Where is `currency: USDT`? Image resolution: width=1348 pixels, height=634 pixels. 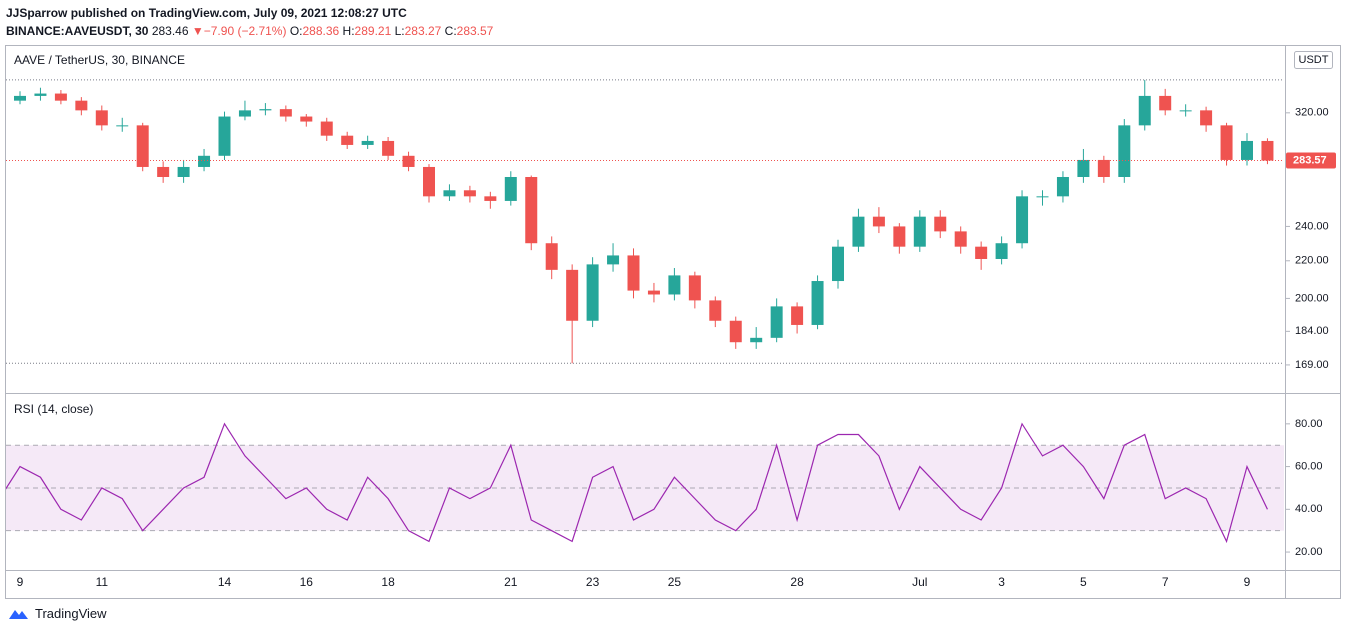
currency: USDT is located at coordinates (1314, 60).